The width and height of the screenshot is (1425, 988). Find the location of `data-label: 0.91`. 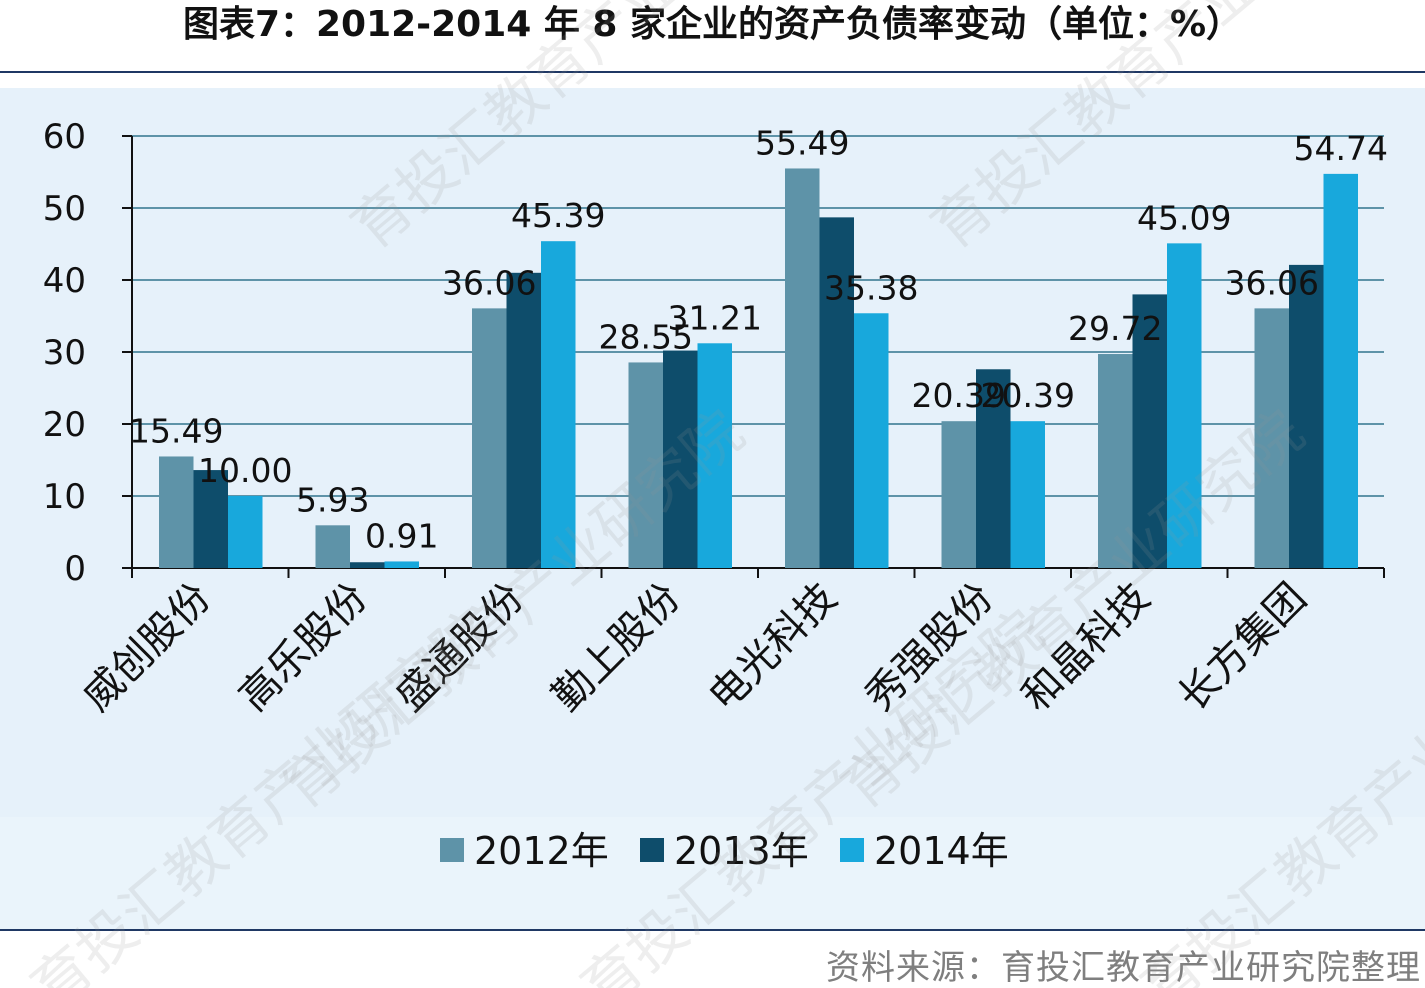

data-label: 0.91 is located at coordinates (401, 535).